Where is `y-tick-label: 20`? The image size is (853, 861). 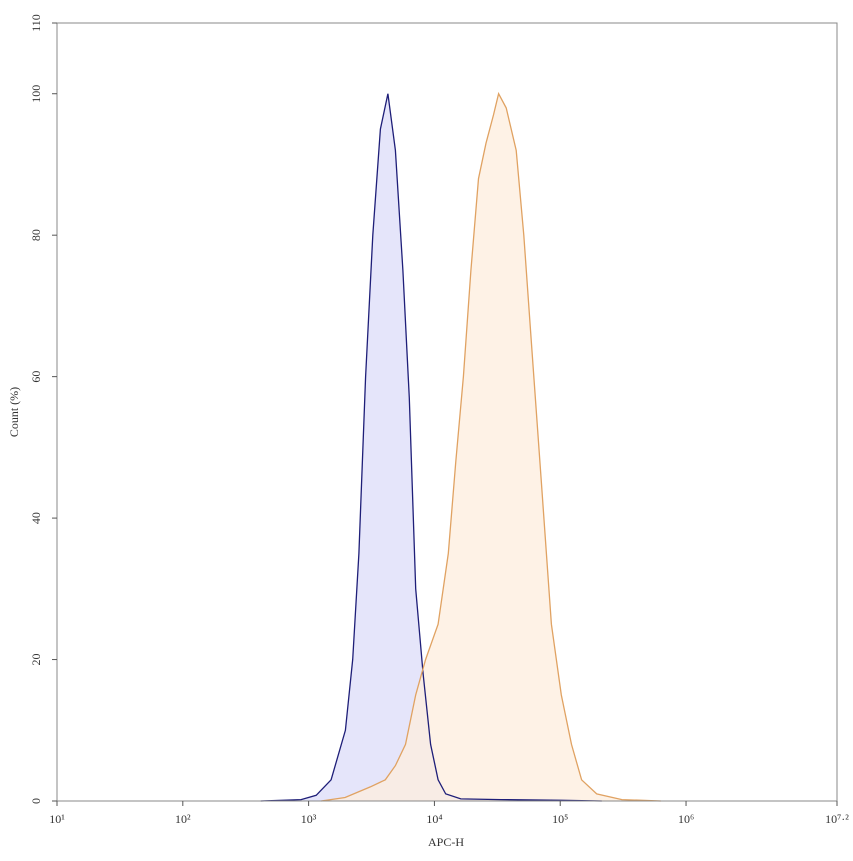 y-tick-label: 20 is located at coordinates (36, 660).